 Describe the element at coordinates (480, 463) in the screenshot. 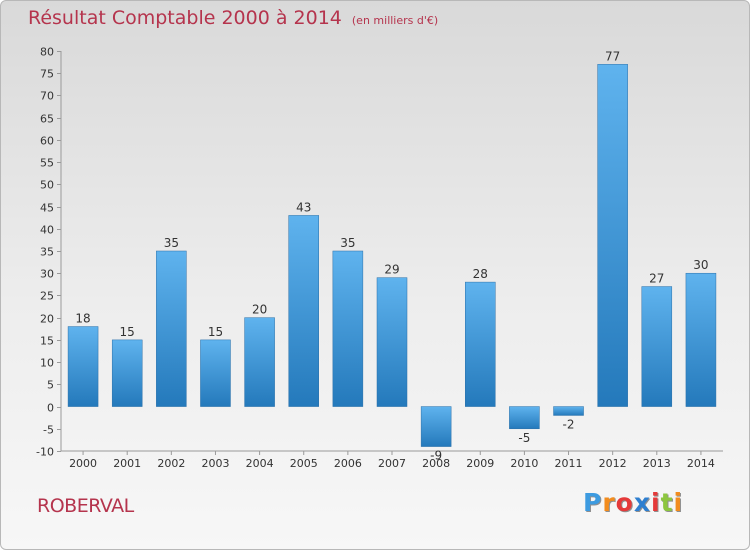

I see `x-tick-label: 2009` at that location.